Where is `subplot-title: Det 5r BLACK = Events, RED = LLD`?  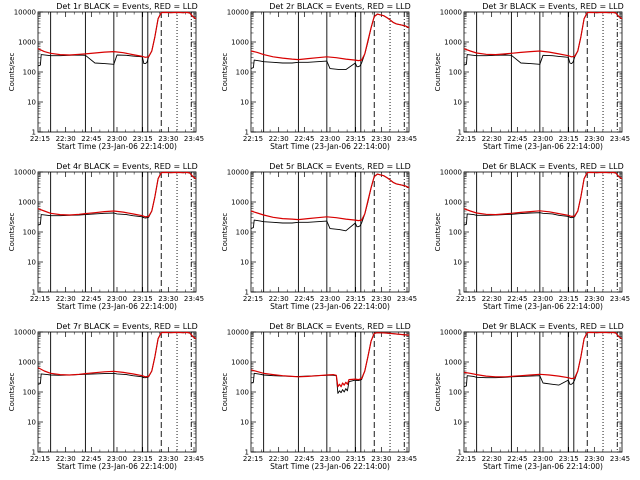
subplot-title: Det 5r BLACK = Events, RED = LLD is located at coordinates (340, 166).